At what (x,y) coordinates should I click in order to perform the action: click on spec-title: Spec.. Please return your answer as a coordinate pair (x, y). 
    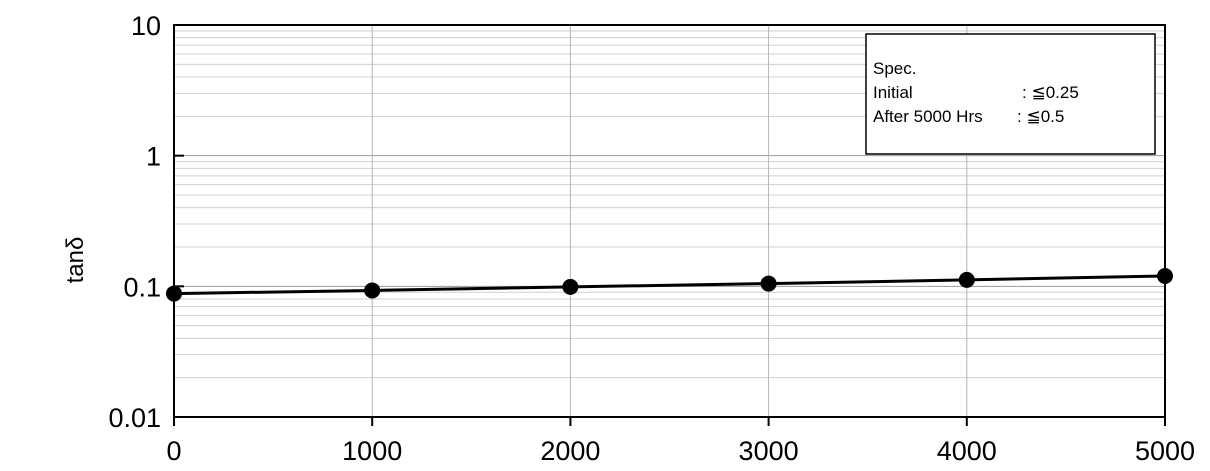
    Looking at the image, I should click on (894, 68).